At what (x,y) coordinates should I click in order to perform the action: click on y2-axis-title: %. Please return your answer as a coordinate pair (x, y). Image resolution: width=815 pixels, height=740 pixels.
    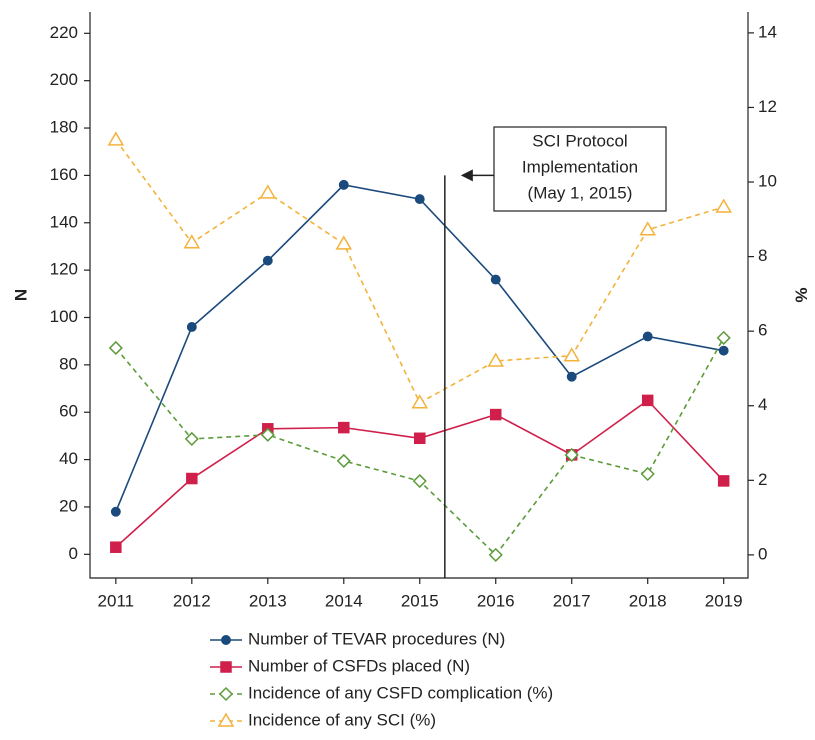
    Looking at the image, I should click on (801, 294).